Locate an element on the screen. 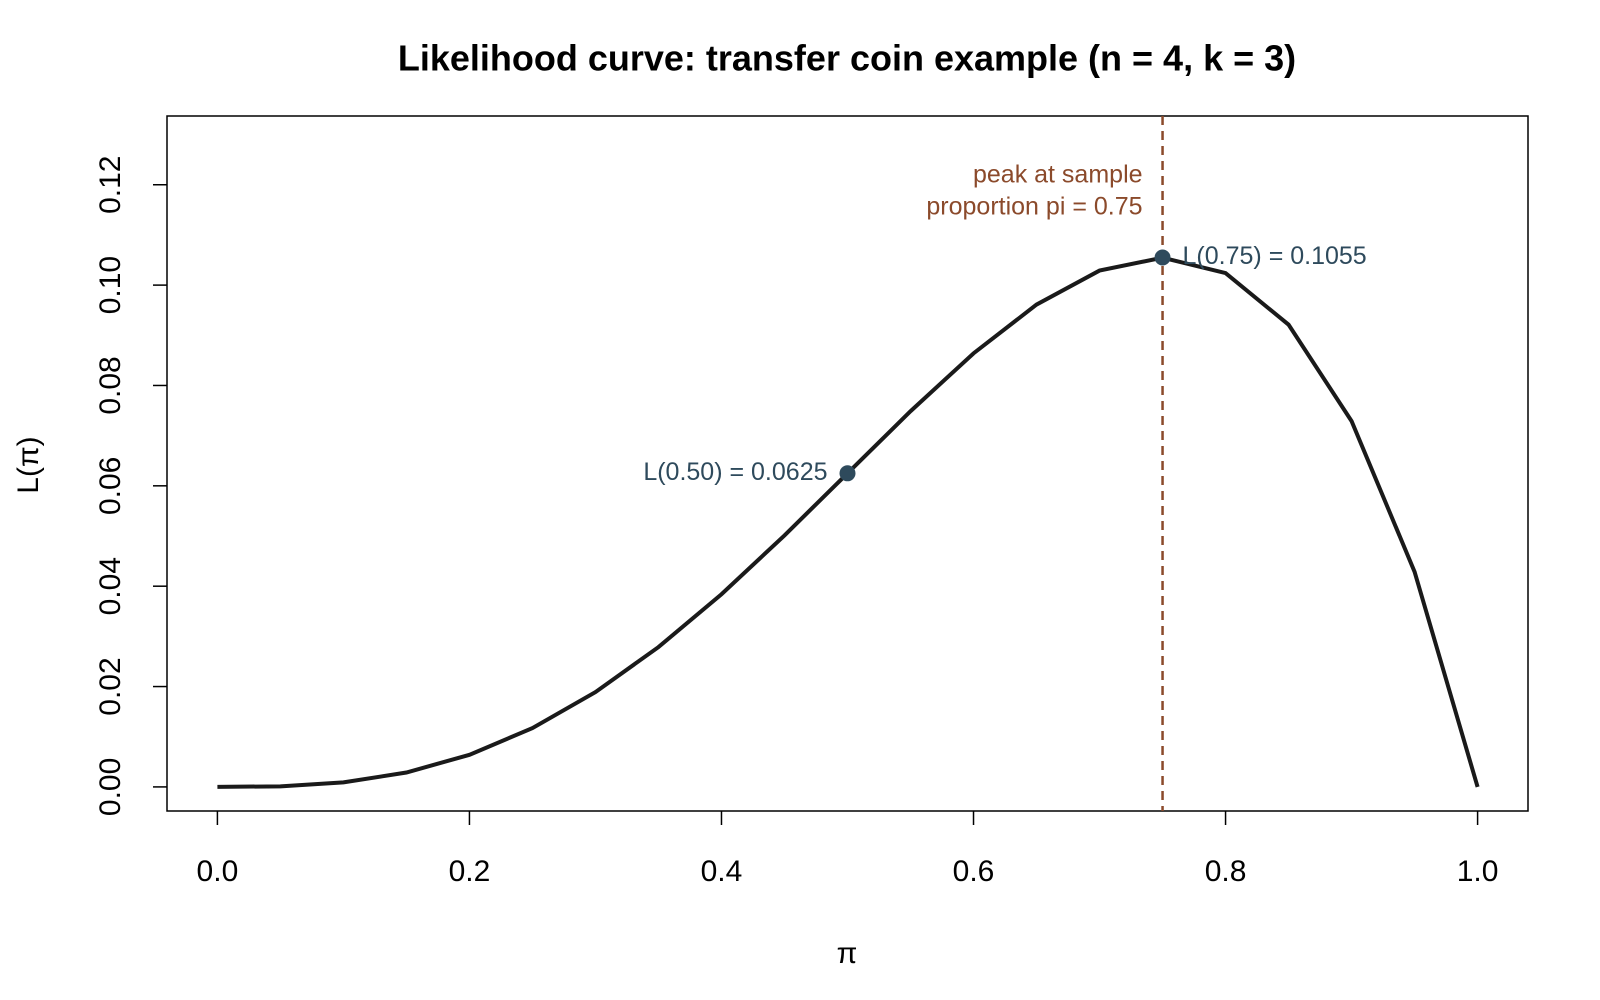  y-tick-label: 0.04 is located at coordinates (110, 586).